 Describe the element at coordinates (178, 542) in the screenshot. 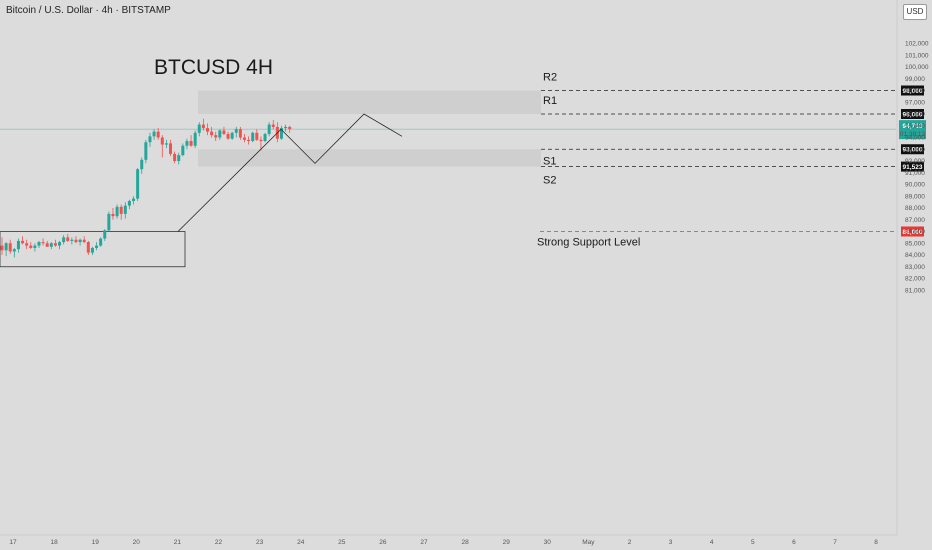

I see `time-tick: 21` at that location.